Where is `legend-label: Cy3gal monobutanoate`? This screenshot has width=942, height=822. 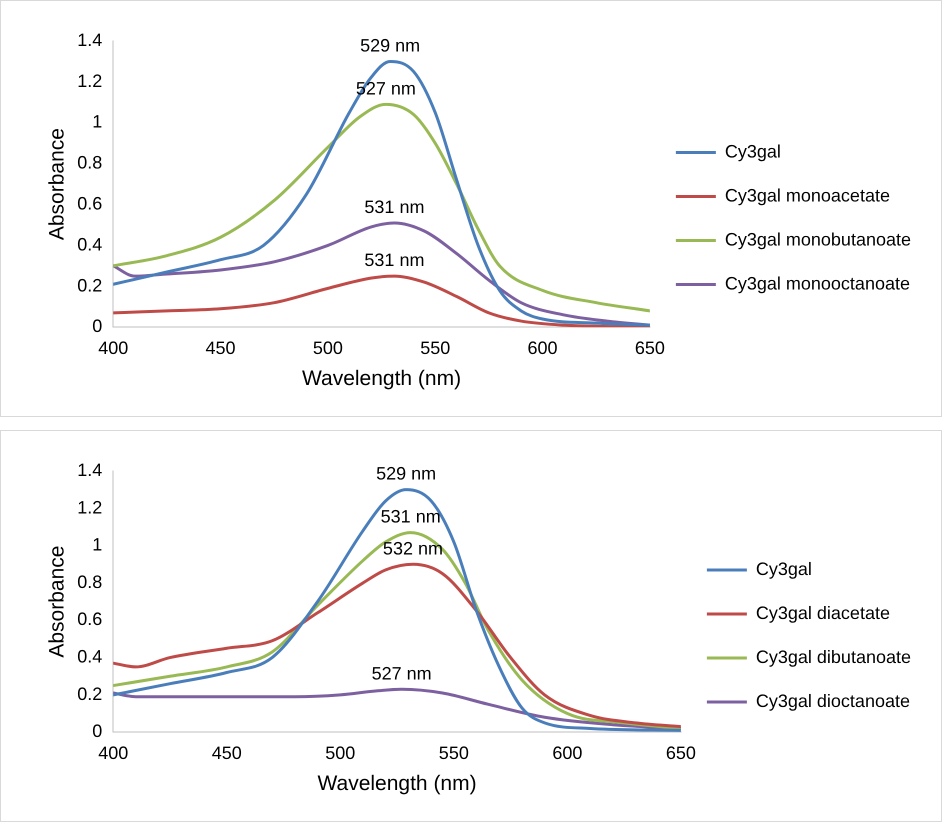
legend-label: Cy3gal monobutanoate is located at coordinates (818, 239).